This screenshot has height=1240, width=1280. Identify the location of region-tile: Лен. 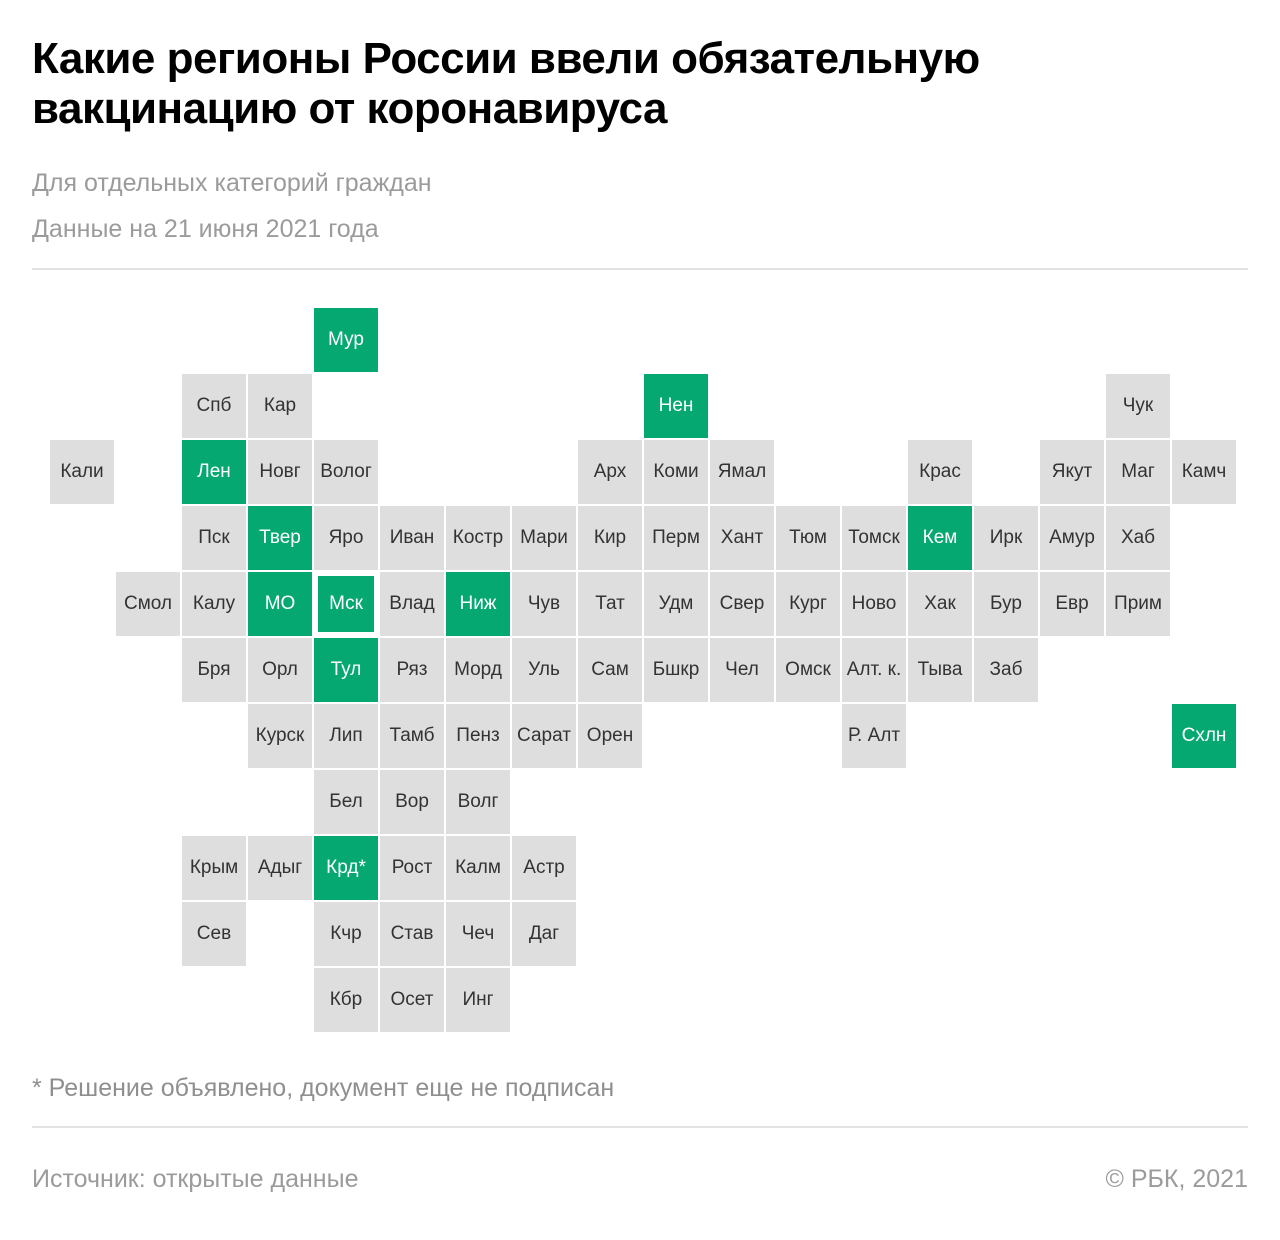
(214, 472).